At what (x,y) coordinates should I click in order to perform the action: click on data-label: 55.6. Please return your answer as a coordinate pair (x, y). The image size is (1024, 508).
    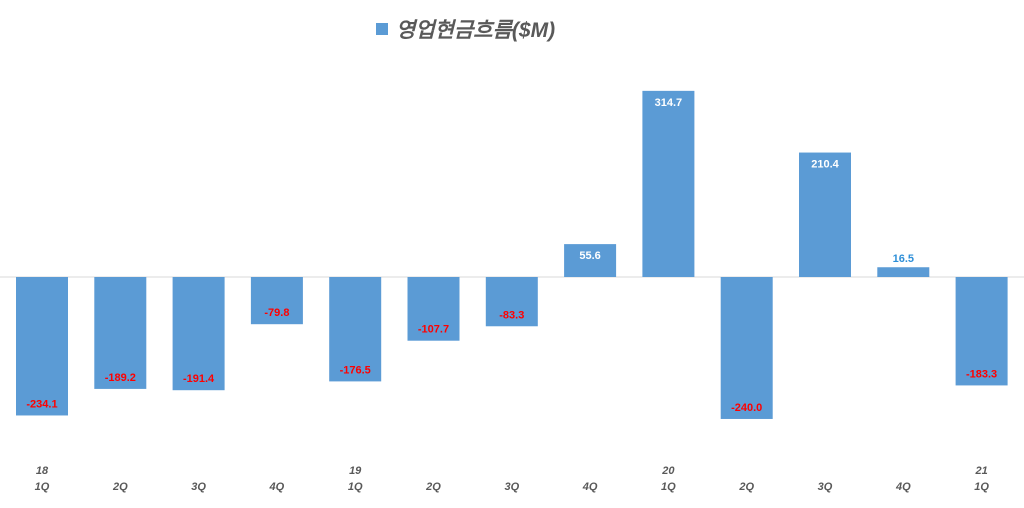
    Looking at the image, I should click on (589, 256).